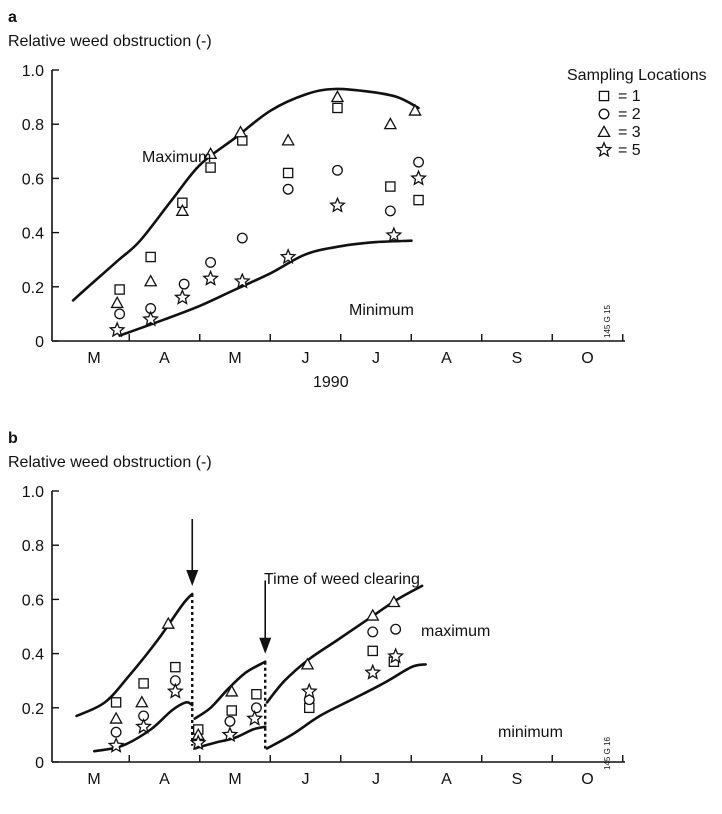 The height and width of the screenshot is (814, 722). What do you see at coordinates (33, 179) in the screenshot?
I see `panel-a-y-tick-label: 0.6` at bounding box center [33, 179].